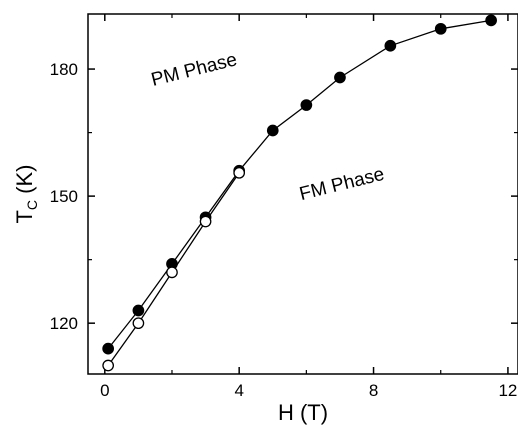  What do you see at coordinates (303, 412) in the screenshot?
I see `x-axis-label: H (T)` at bounding box center [303, 412].